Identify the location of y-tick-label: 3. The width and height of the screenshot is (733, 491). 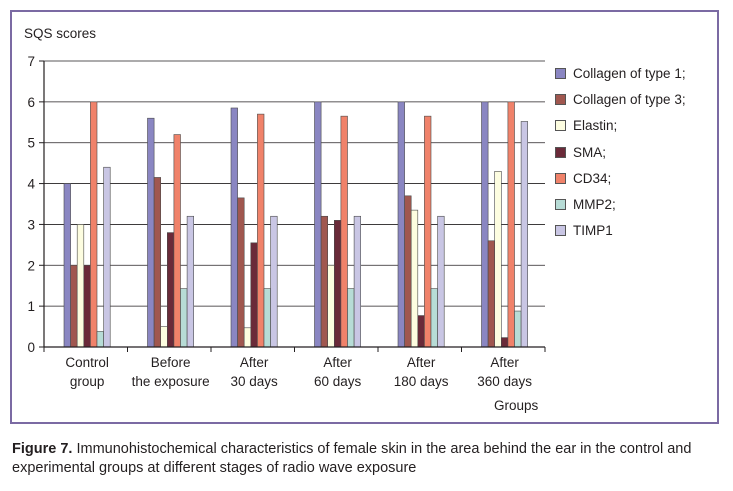
(31, 224).